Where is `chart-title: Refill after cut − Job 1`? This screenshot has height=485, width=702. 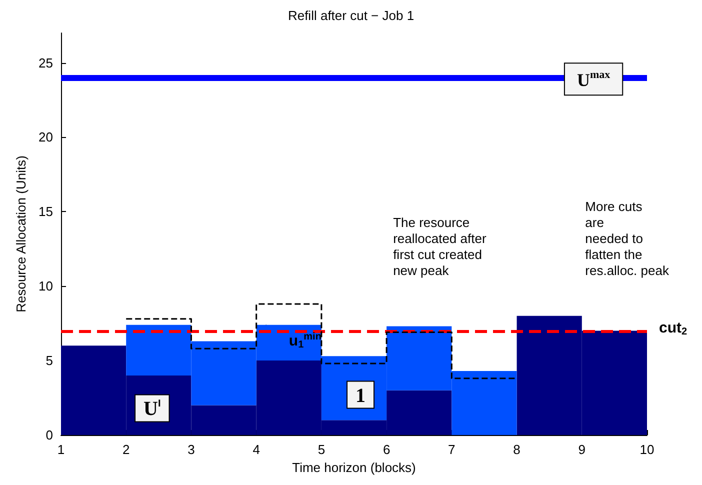
chart-title: Refill after cut − Job 1 is located at coordinates (351, 15).